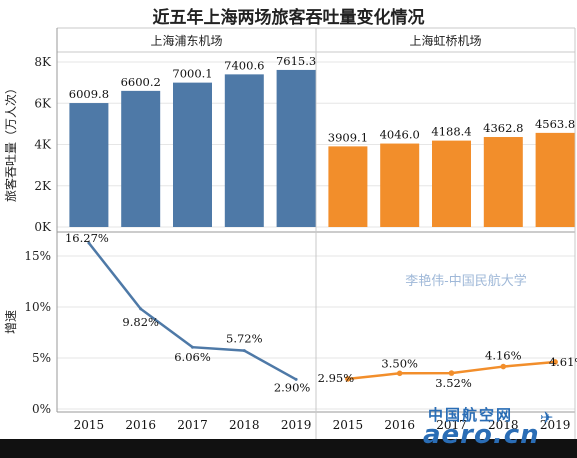 Image resolution: width=577 pixels, height=458 pixels. What do you see at coordinates (10, 142) in the screenshot?
I see `y-axis-title: 旅客吞吐量（万人次）` at bounding box center [10, 142].